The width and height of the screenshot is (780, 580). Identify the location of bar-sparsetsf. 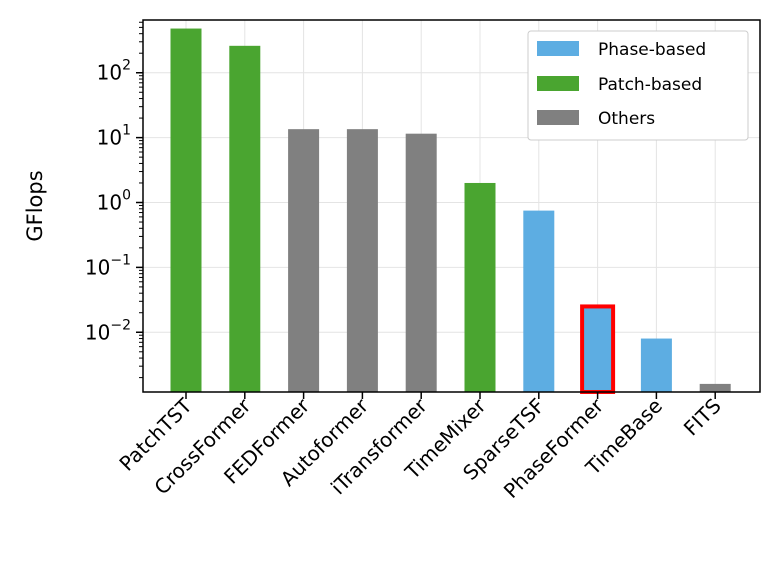
(539, 301).